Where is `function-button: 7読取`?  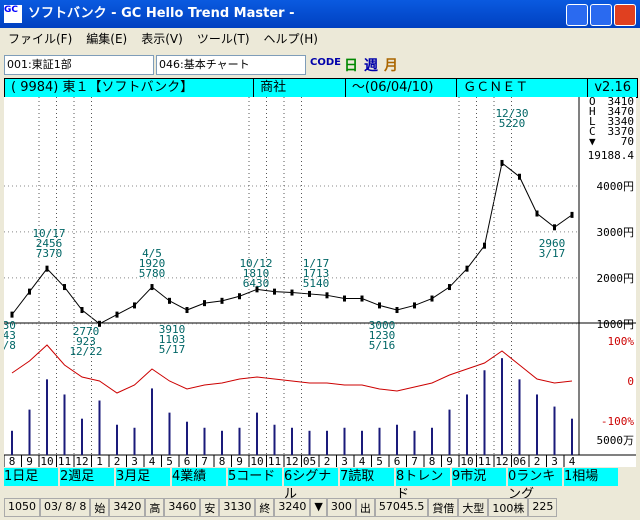
function-button: 7読取 is located at coordinates (367, 477).